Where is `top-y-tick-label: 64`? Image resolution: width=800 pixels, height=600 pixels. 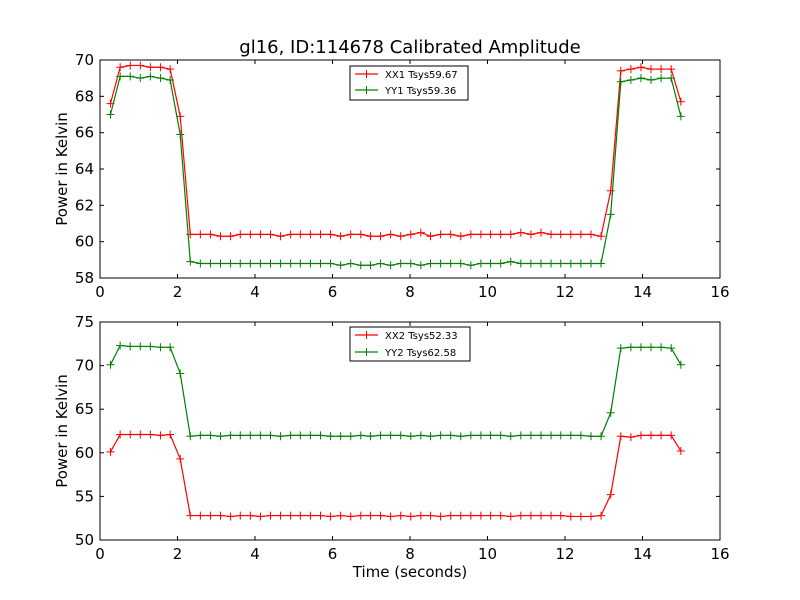
top-y-tick-label: 64 is located at coordinates (84, 169).